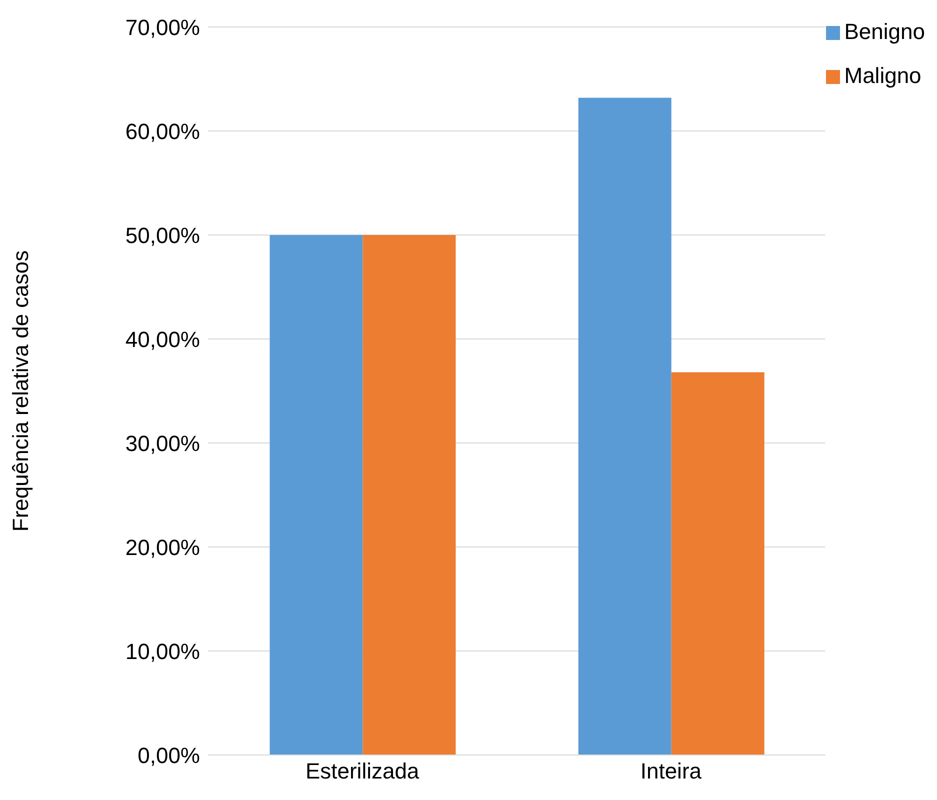  What do you see at coordinates (362, 771) in the screenshot?
I see `x-tick-label: Esterilizada` at bounding box center [362, 771].